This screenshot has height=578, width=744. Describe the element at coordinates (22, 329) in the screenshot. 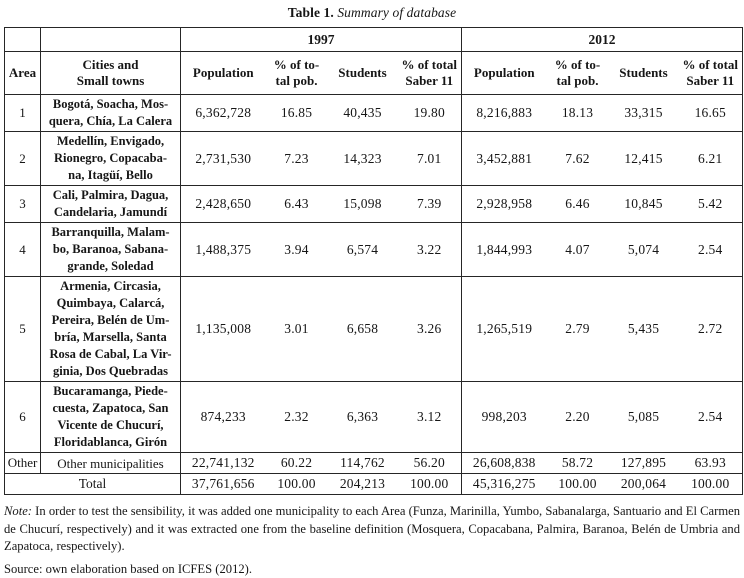

I see `cell-area: 5` at that location.